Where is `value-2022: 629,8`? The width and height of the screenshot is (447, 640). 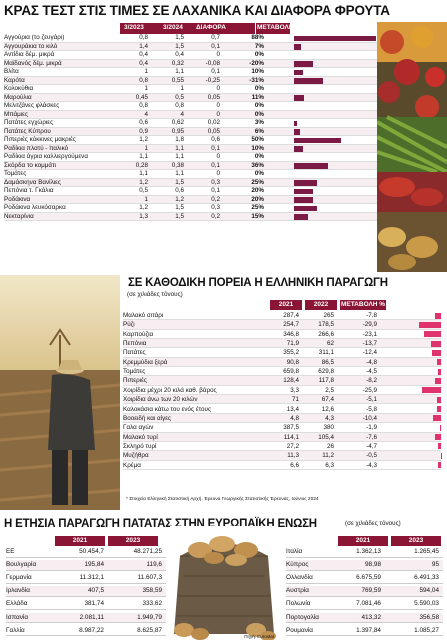 value-2022: 629,8 is located at coordinates (326, 372).